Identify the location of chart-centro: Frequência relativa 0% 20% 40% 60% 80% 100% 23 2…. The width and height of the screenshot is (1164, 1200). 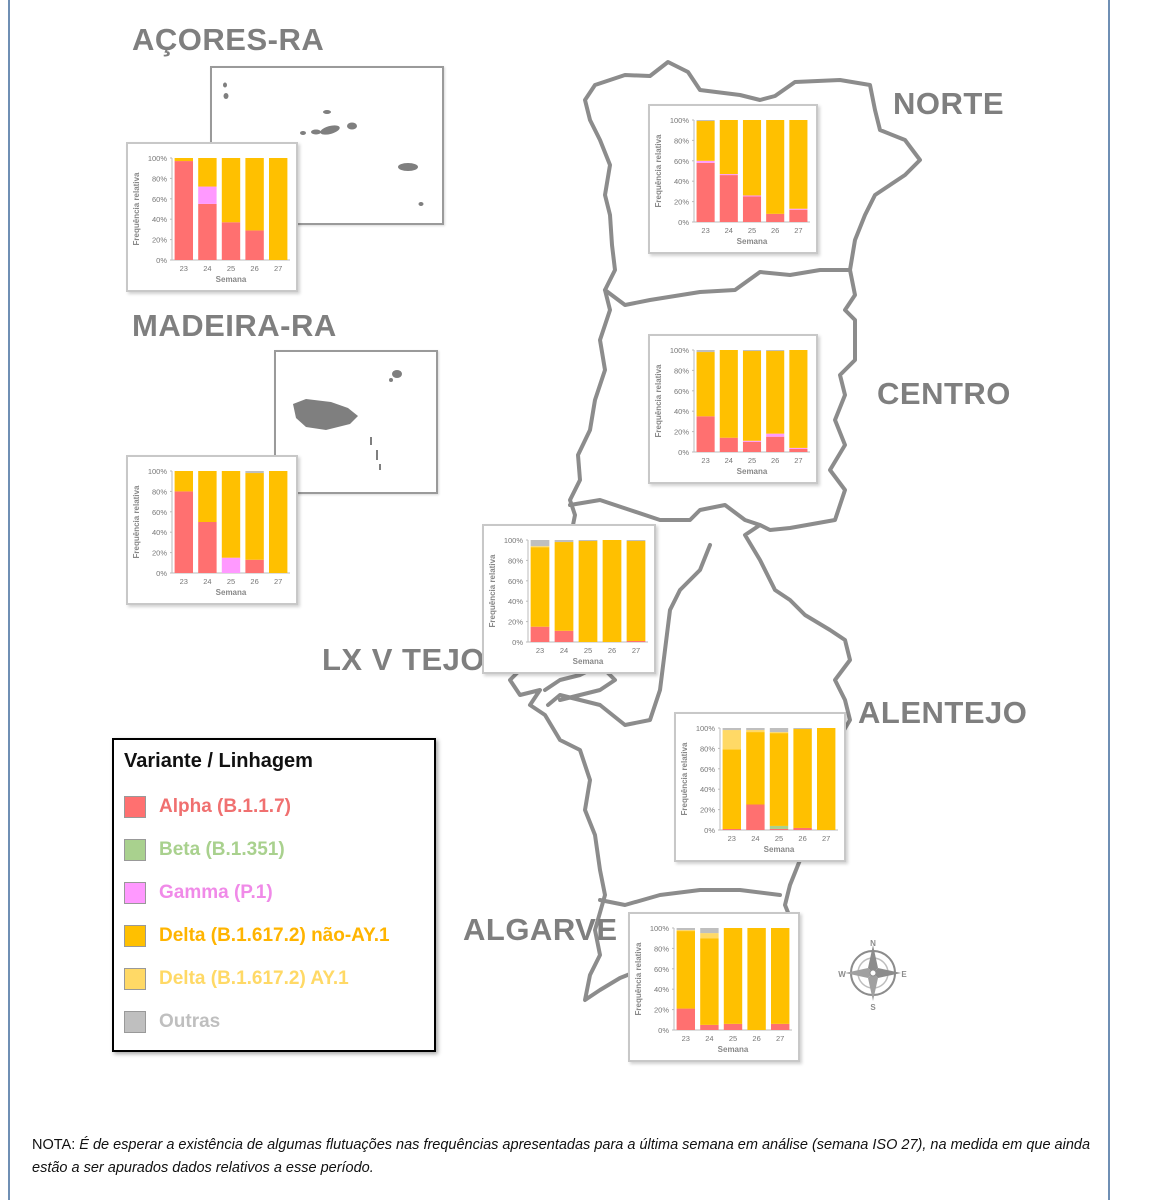
(733, 409).